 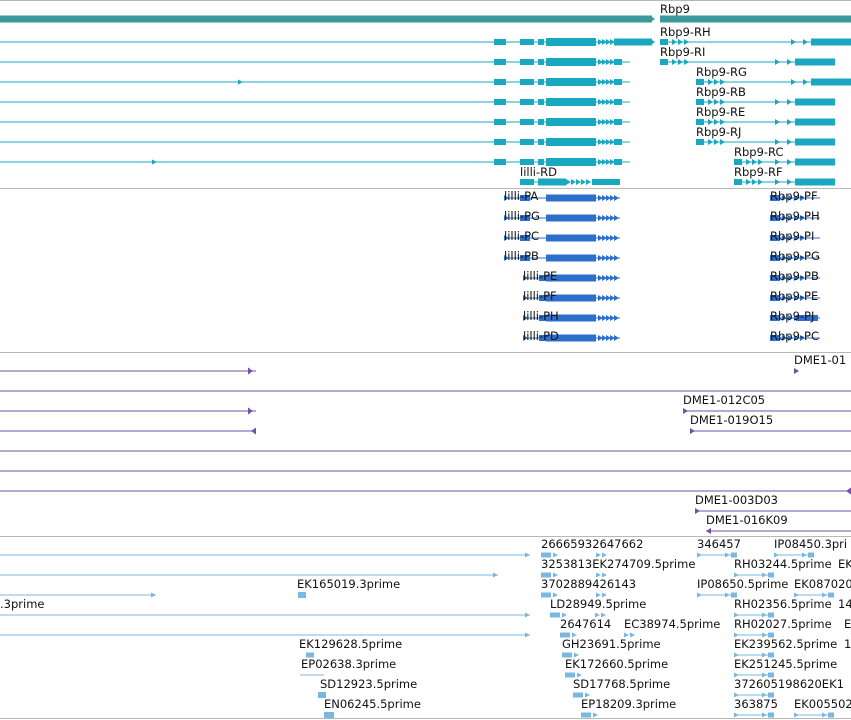 What do you see at coordinates (618, 564) in the screenshot?
I see `est-label: 3253813EK274709.5prime` at bounding box center [618, 564].